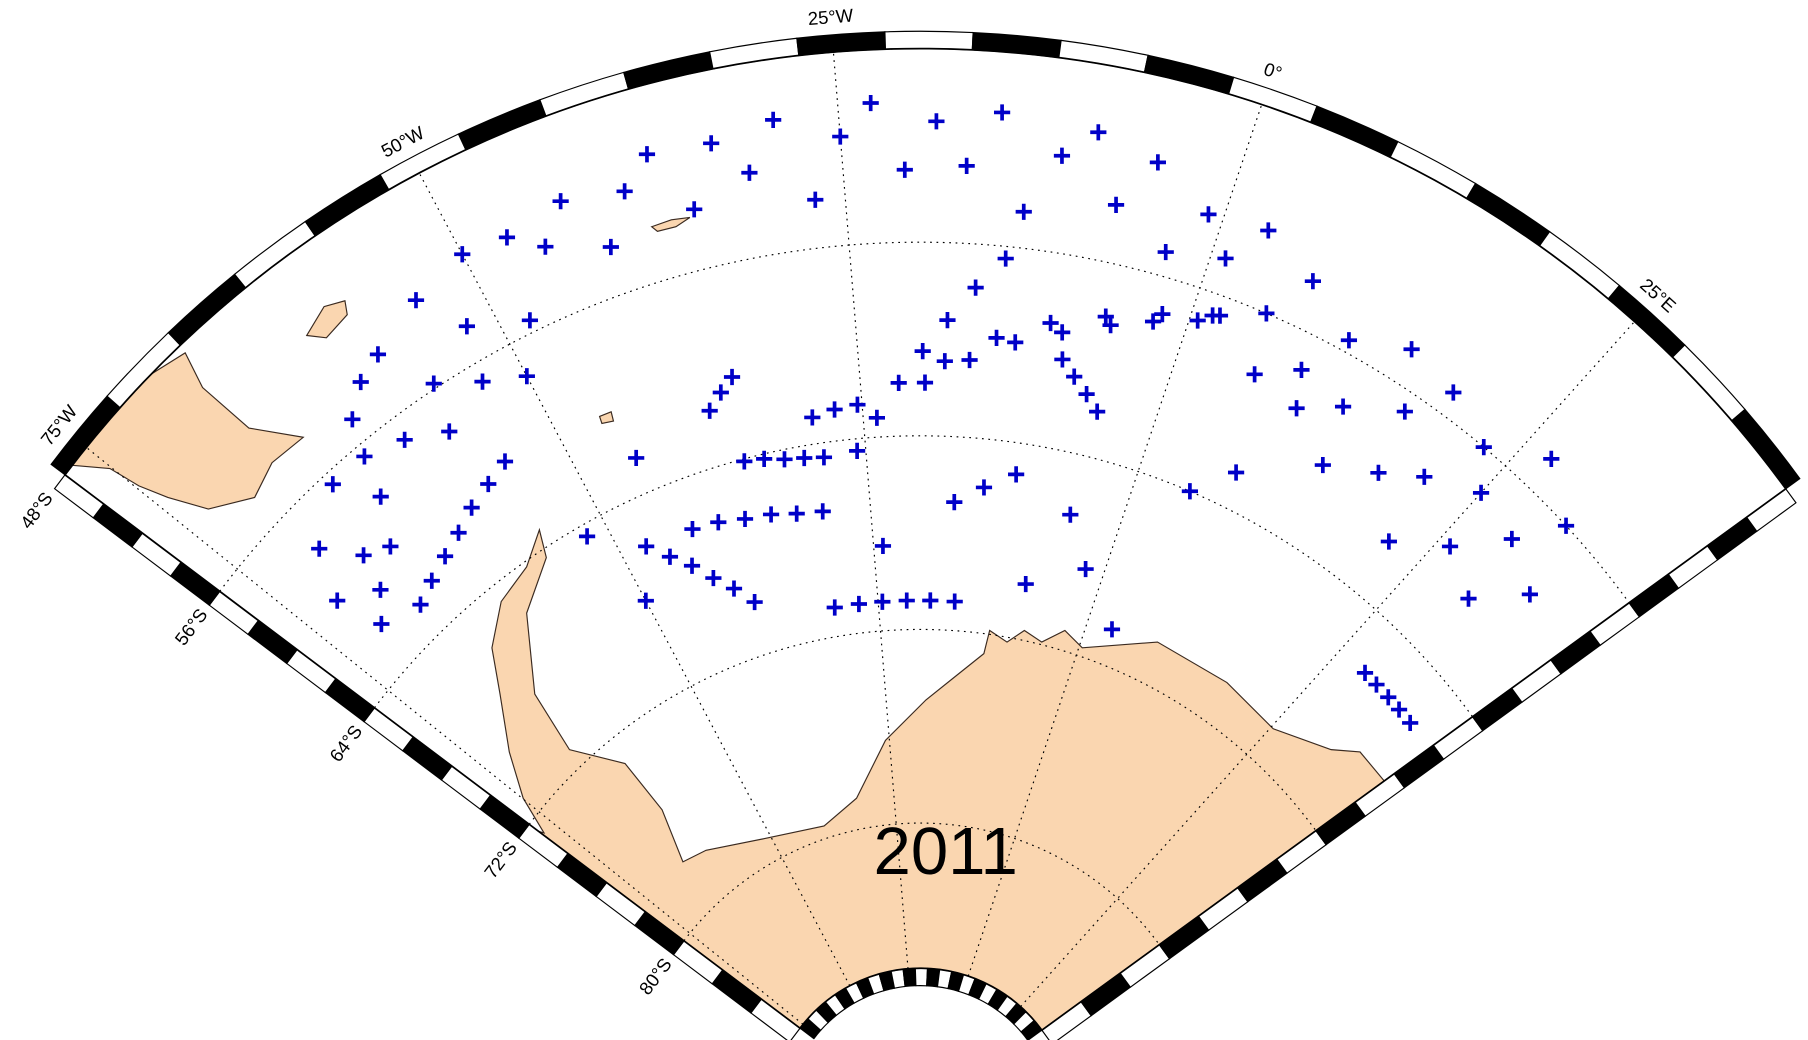  I want to click on lat-tick-label: 48°S, so click(36, 510).